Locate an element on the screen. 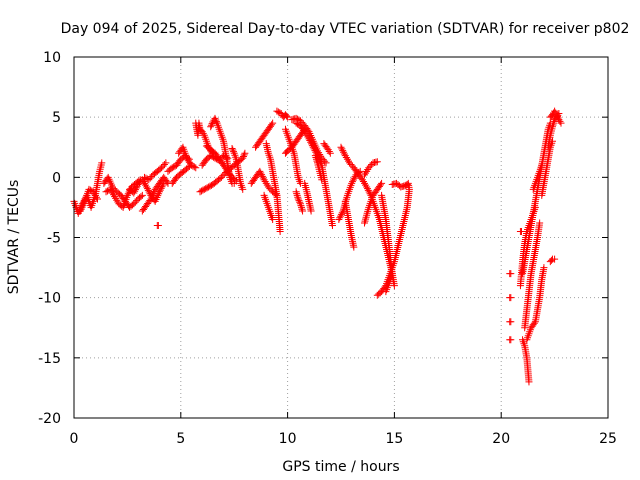  y-tick-label: -10 is located at coordinates (49, 299).